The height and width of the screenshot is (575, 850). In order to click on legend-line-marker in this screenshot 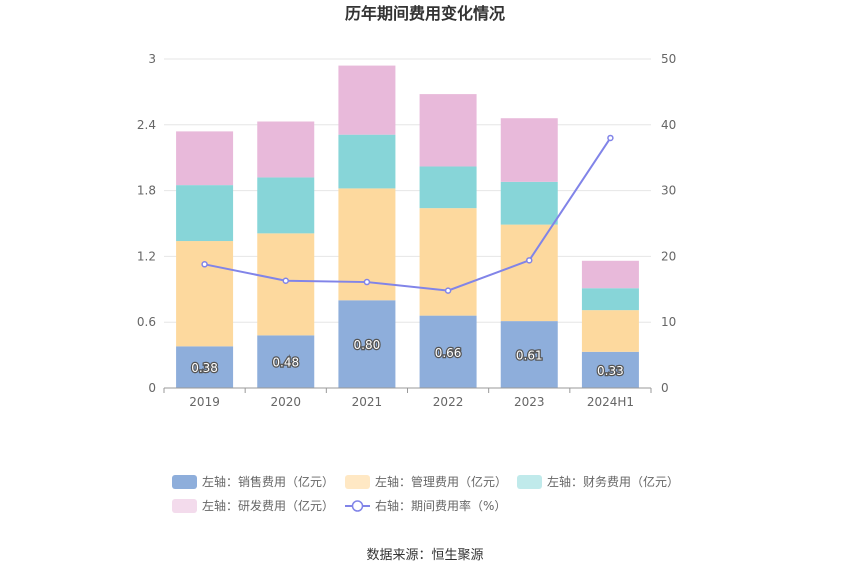, I will do `click(357, 506)`.